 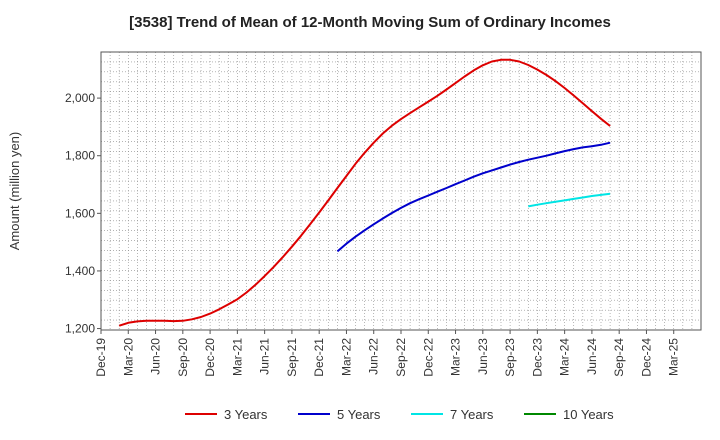 I want to click on x-tick-label: Sep-20, so click(x=183, y=357).